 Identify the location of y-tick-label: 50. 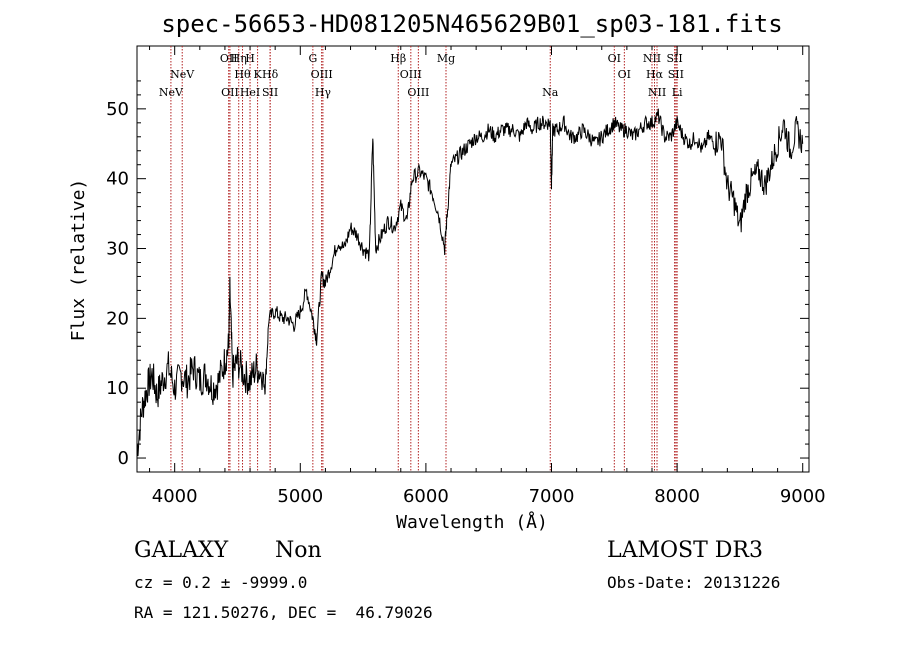
(117, 109).